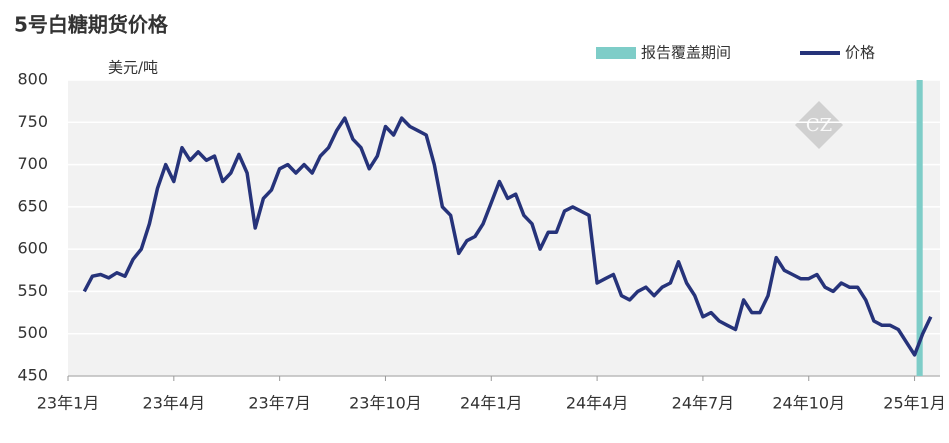 This screenshot has width=949, height=443. What do you see at coordinates (919, 228) in the screenshot?
I see `report-band` at bounding box center [919, 228].